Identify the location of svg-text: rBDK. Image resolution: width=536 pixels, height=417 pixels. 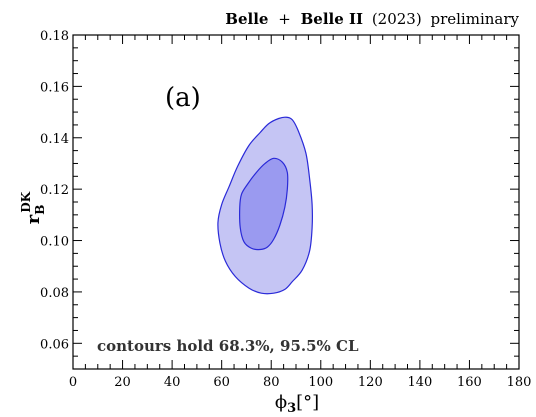
(33, 207).